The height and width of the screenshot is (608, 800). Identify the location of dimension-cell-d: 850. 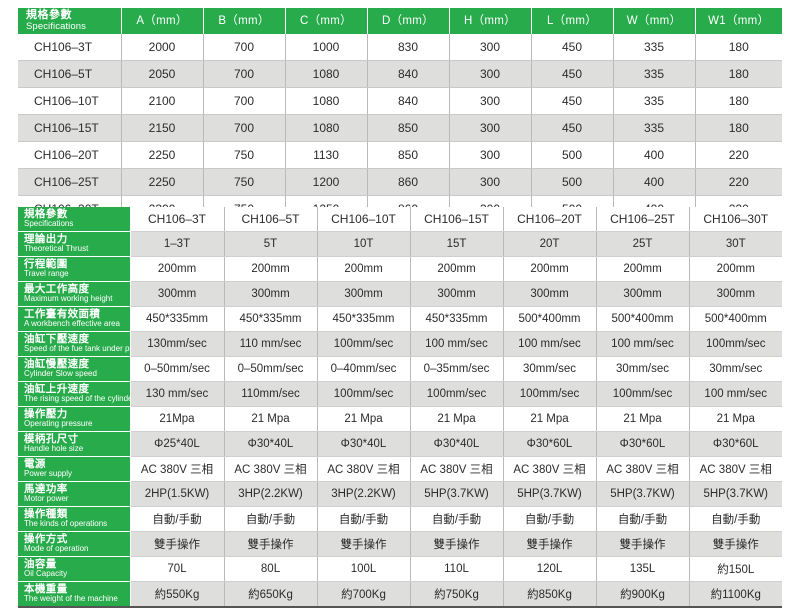
(408, 128).